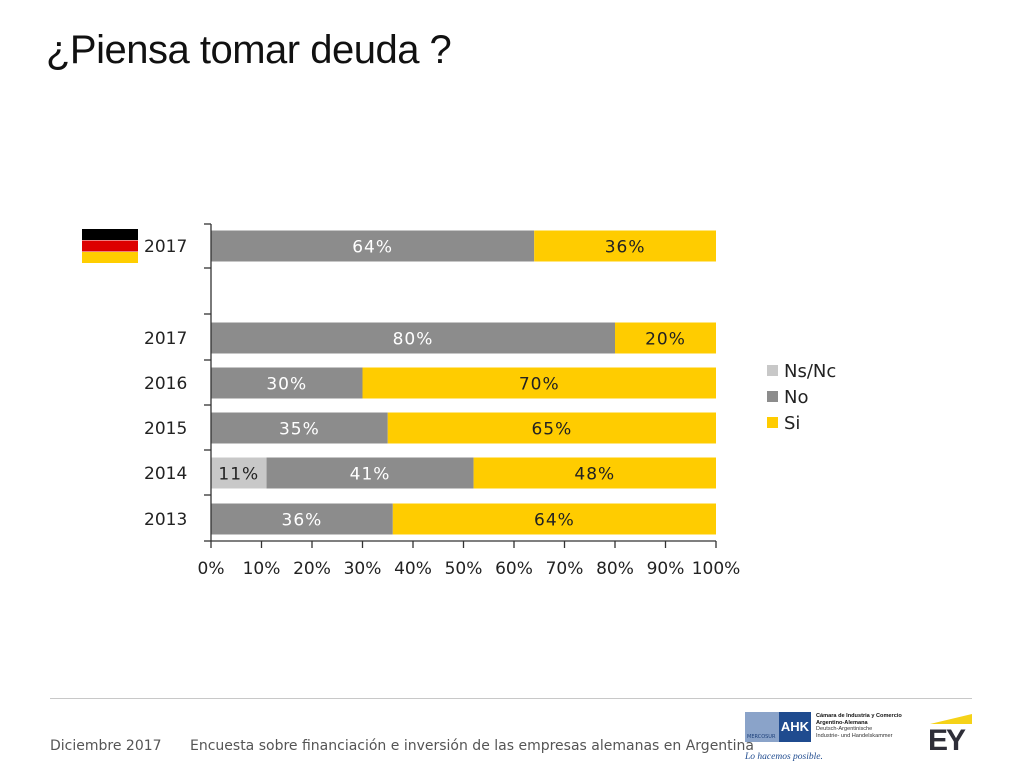  I want to click on mercosur-label: MERCOSUR, so click(761, 737).